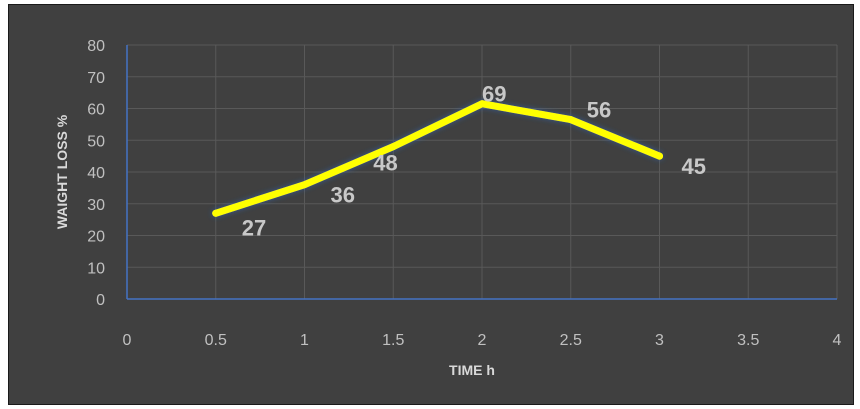  I want to click on data-label: 48, so click(385, 163).